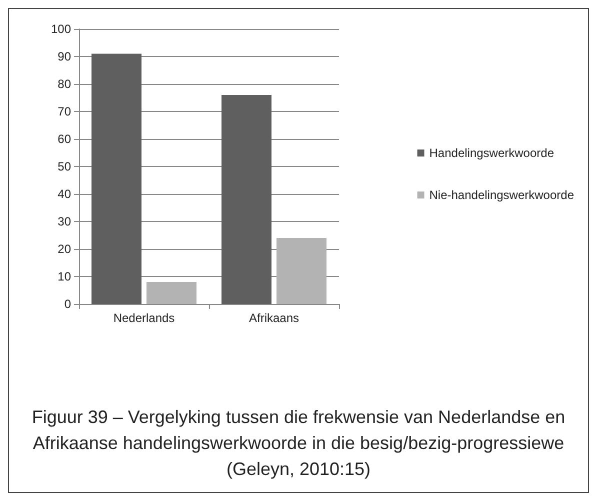  Describe the element at coordinates (491, 153) in the screenshot. I see `legend-label: Handelingswerkwoorde` at that location.